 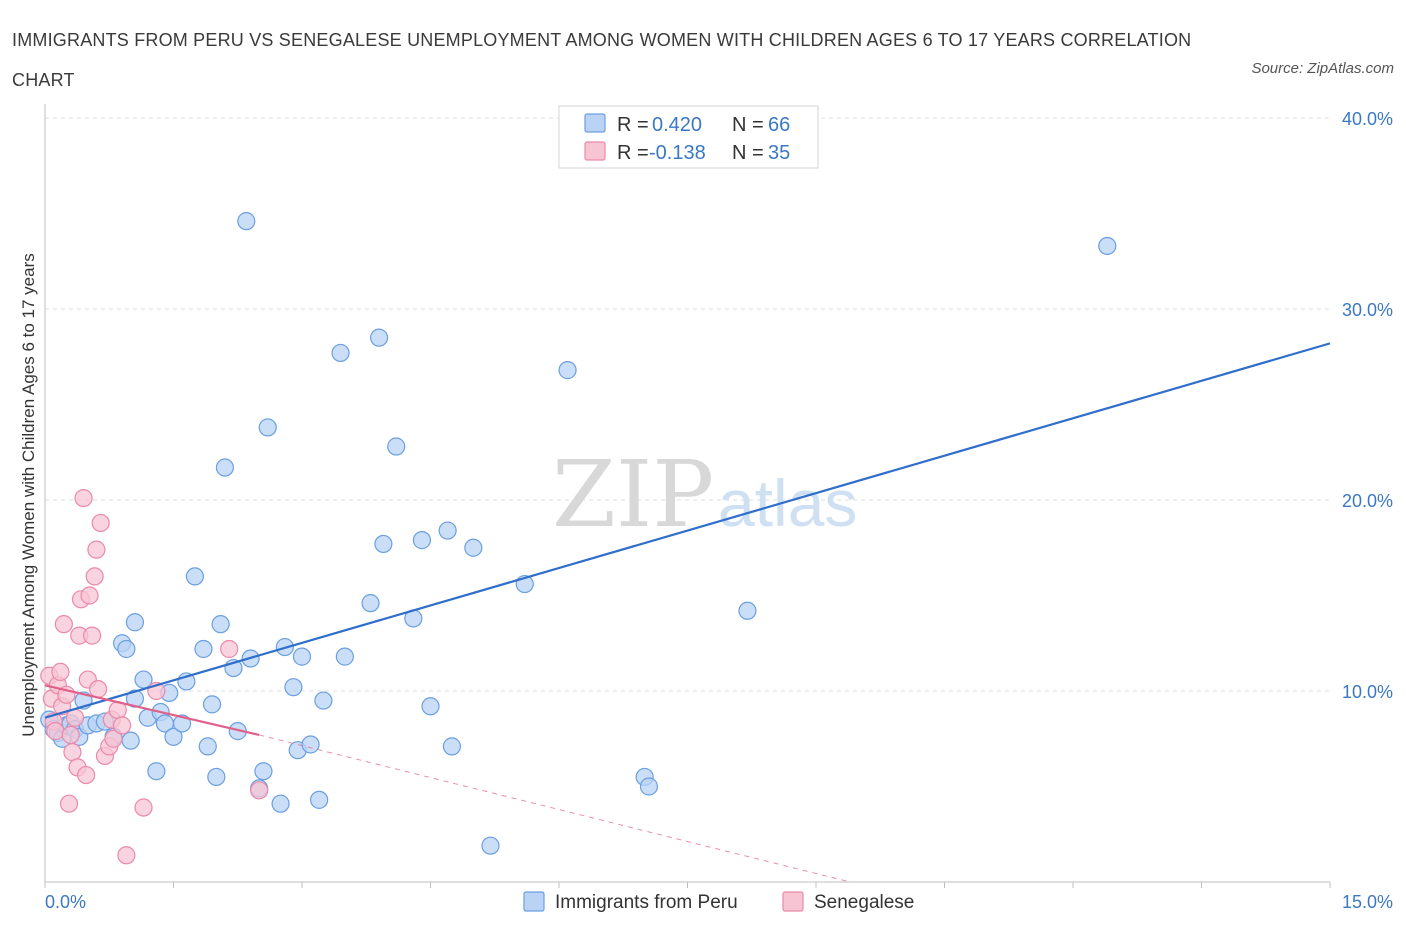 What do you see at coordinates (1367, 902) in the screenshot?
I see `x-tick-label: 15.0%` at bounding box center [1367, 902].